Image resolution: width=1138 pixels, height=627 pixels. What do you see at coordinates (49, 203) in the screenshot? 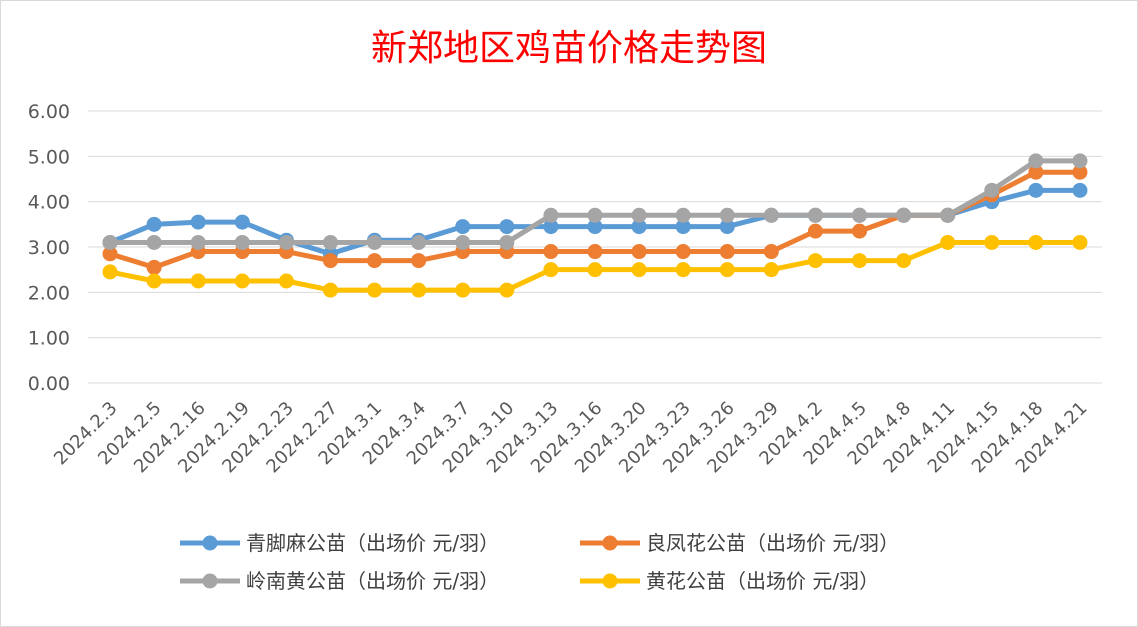
I see `y-tick-label: 4.00` at bounding box center [49, 203].